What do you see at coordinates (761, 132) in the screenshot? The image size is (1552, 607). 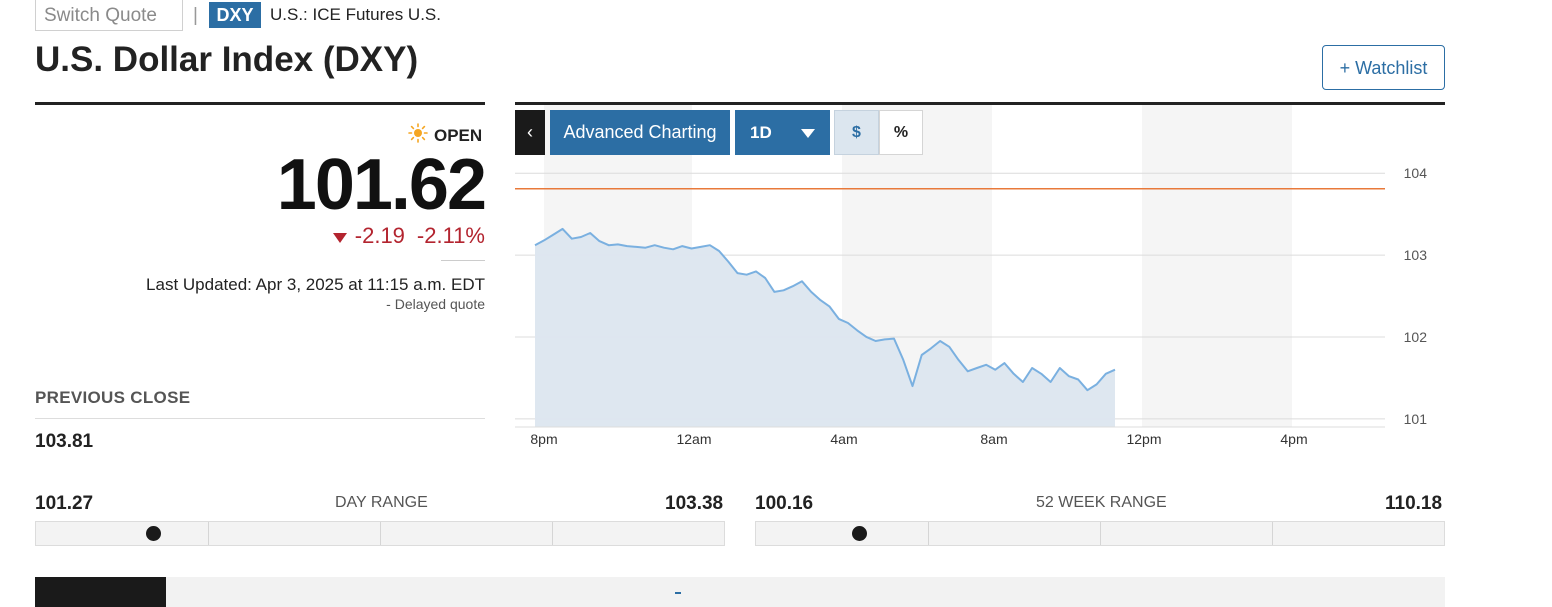 I see `period-label: 1D` at bounding box center [761, 132].